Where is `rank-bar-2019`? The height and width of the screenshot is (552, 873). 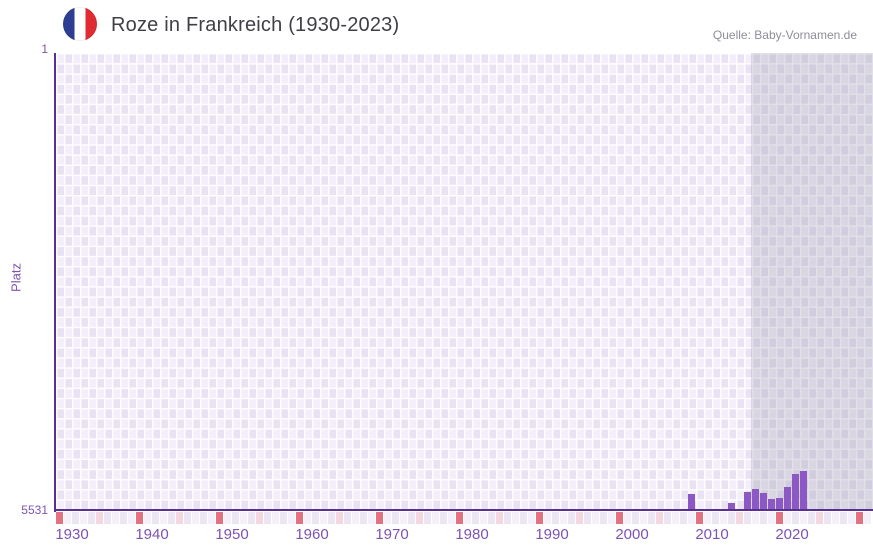
rank-bar-2019 is located at coordinates (771, 504).